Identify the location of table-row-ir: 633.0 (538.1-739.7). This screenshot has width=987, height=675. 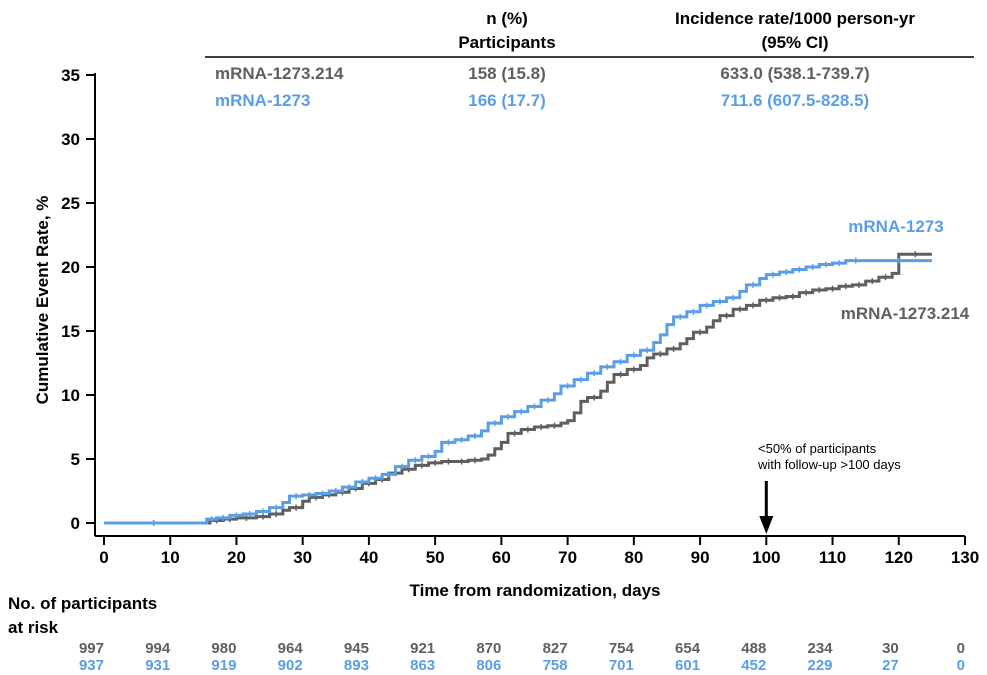
(794, 73).